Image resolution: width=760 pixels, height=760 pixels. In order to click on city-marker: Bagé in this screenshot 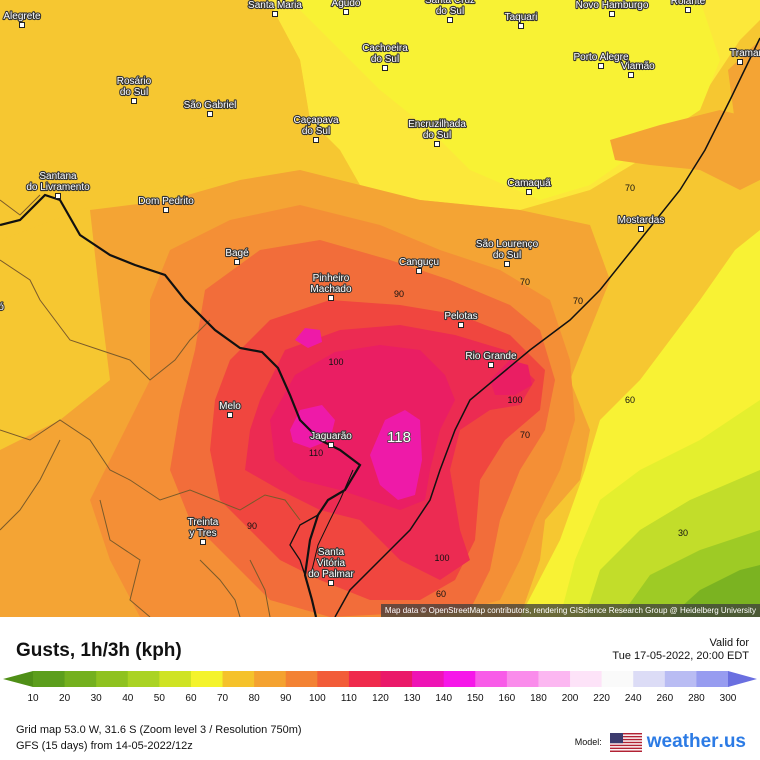, I will do `click(237, 256)`.